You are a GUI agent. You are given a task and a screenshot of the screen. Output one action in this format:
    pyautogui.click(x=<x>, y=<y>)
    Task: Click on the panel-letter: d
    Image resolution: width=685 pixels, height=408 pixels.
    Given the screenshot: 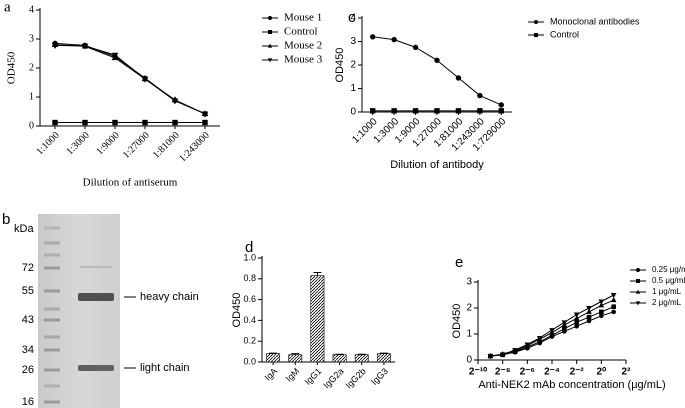 What is the action you would take?
    pyautogui.click(x=249, y=247)
    